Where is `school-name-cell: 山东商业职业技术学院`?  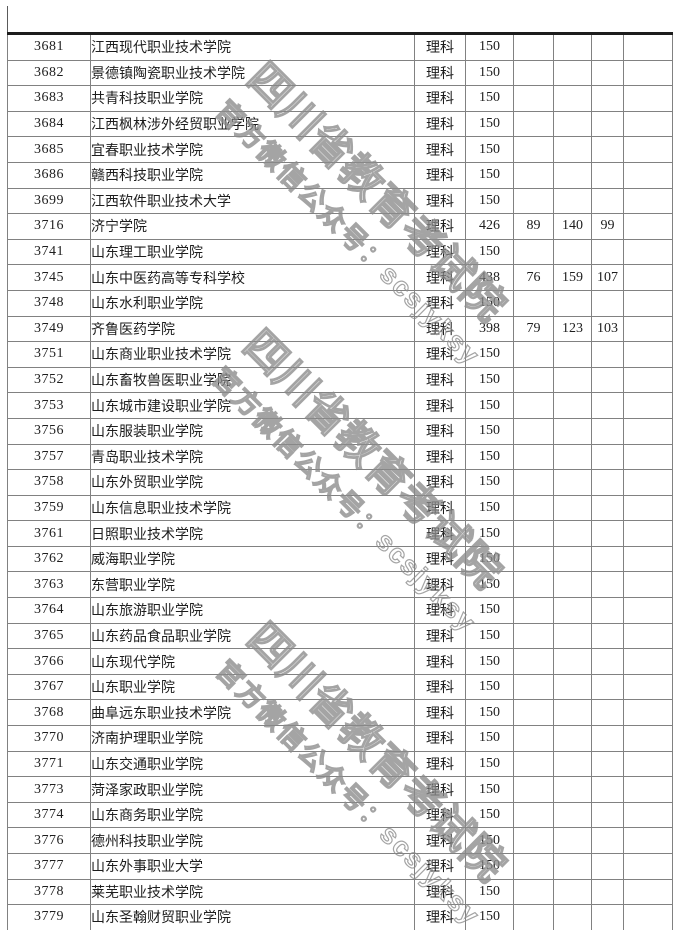
school-name-cell: 山东商业职业技术学院 is located at coordinates (252, 354).